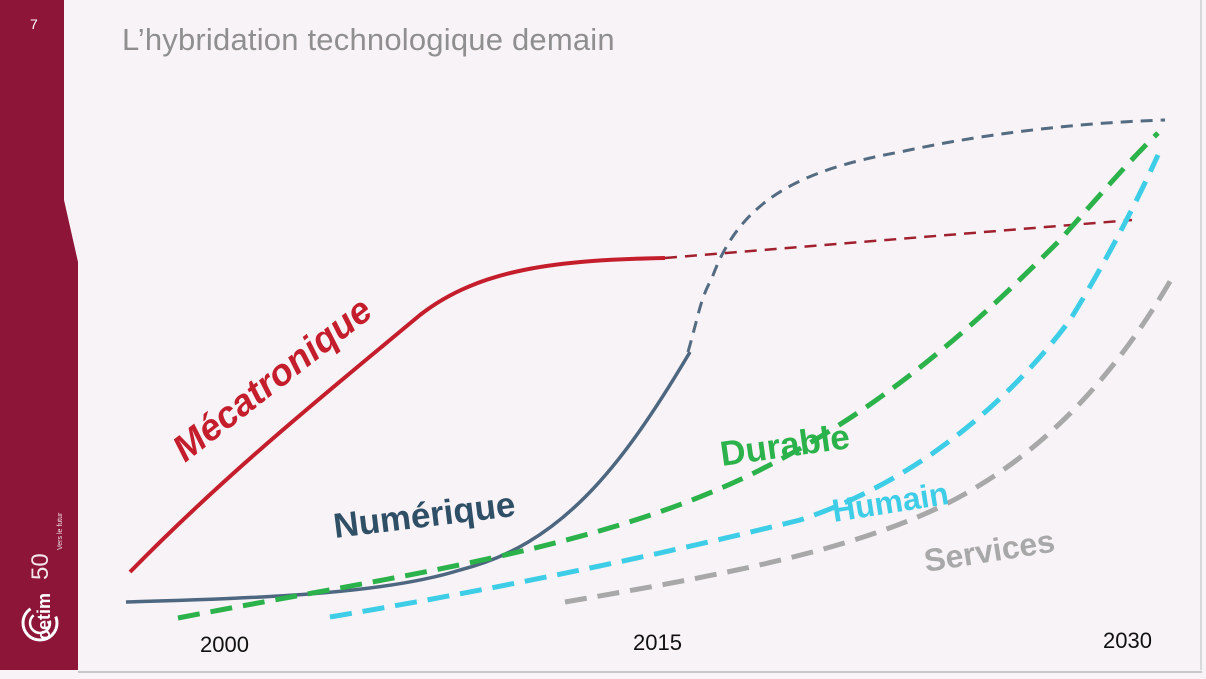  I want to click on label-durable: Durable, so click(785, 445).